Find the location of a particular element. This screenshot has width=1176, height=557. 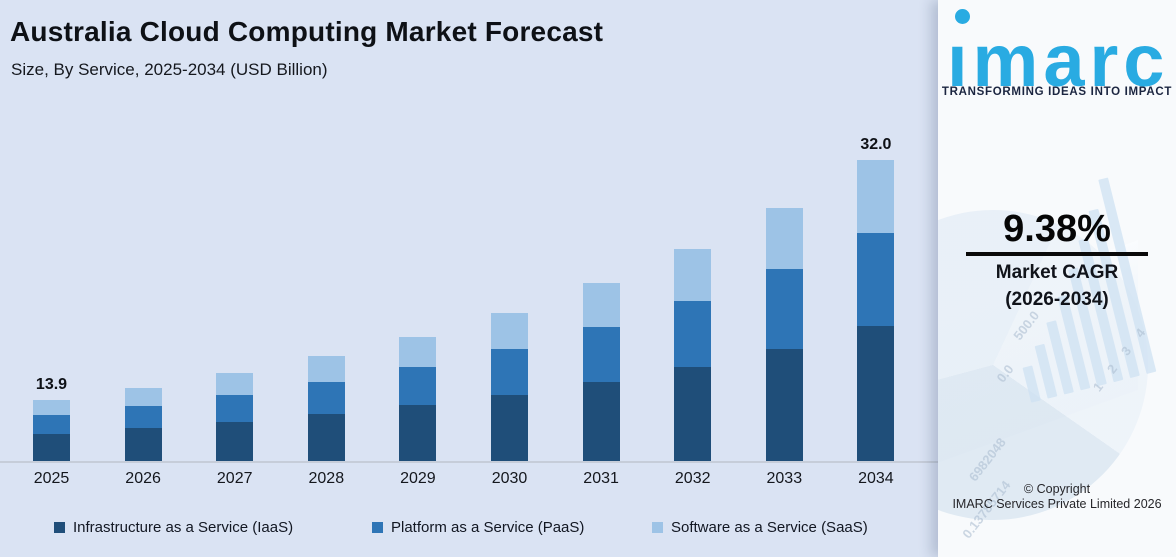

legend-item-saas: Software as a Service (SaaS) is located at coordinates (760, 527).